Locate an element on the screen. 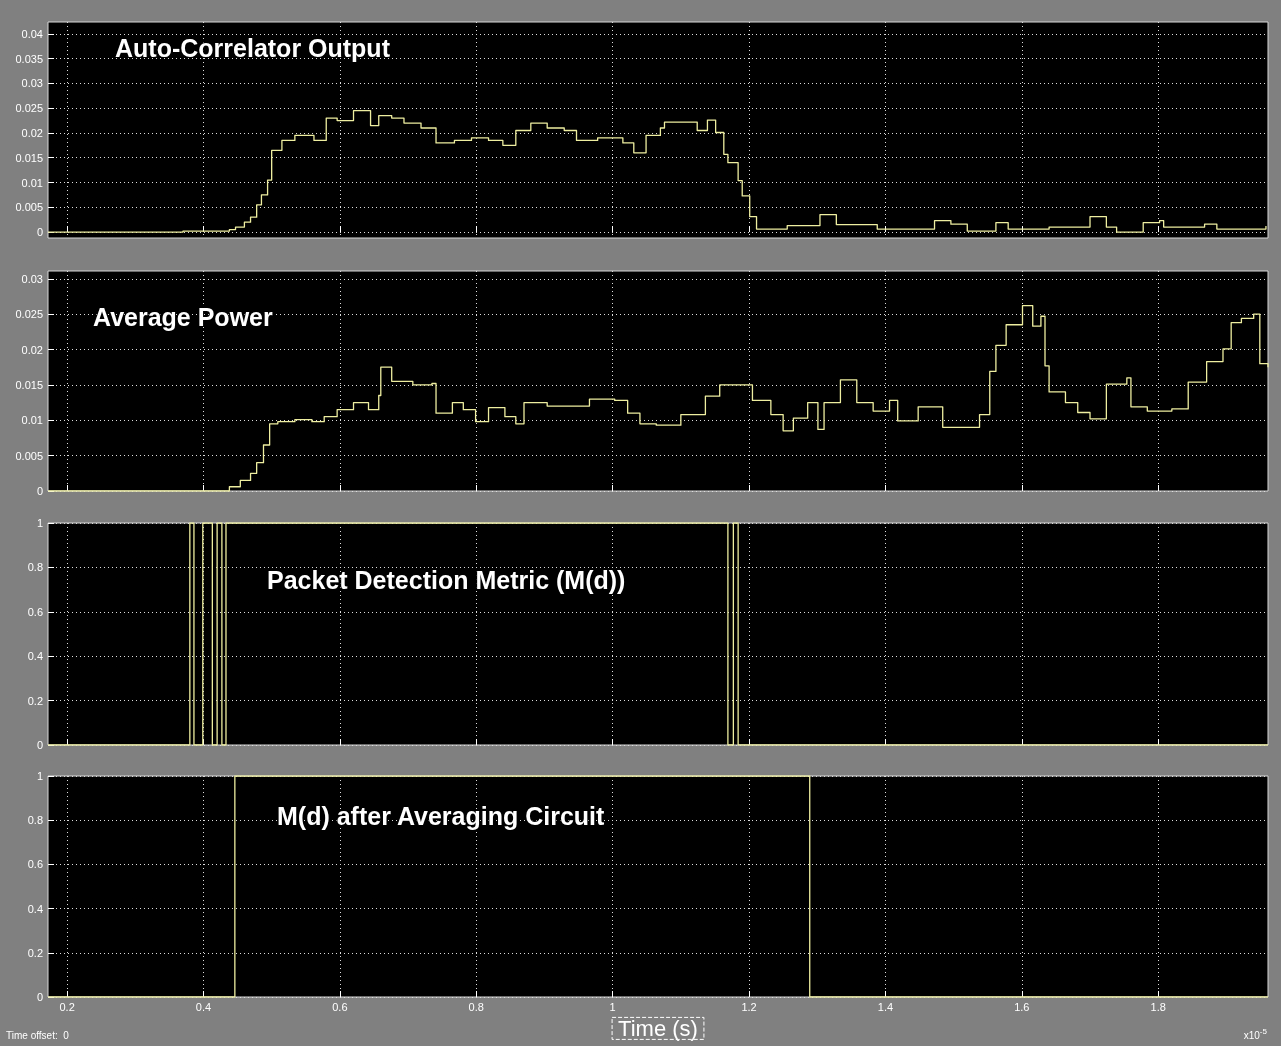 This screenshot has height=1046, width=1281. x-tick-label: 0.4 is located at coordinates (203, 1006).